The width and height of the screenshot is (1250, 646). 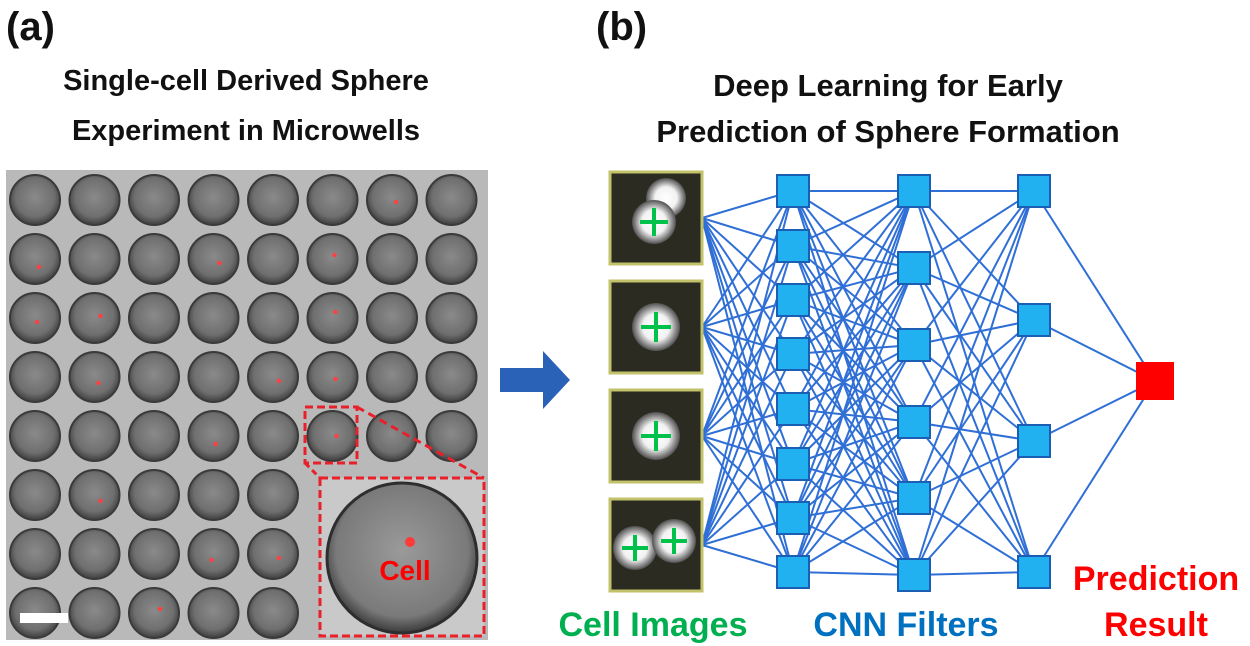 What do you see at coordinates (888, 85) in the screenshot?
I see `panel-b-title-line1: Deep Learning for Early` at bounding box center [888, 85].